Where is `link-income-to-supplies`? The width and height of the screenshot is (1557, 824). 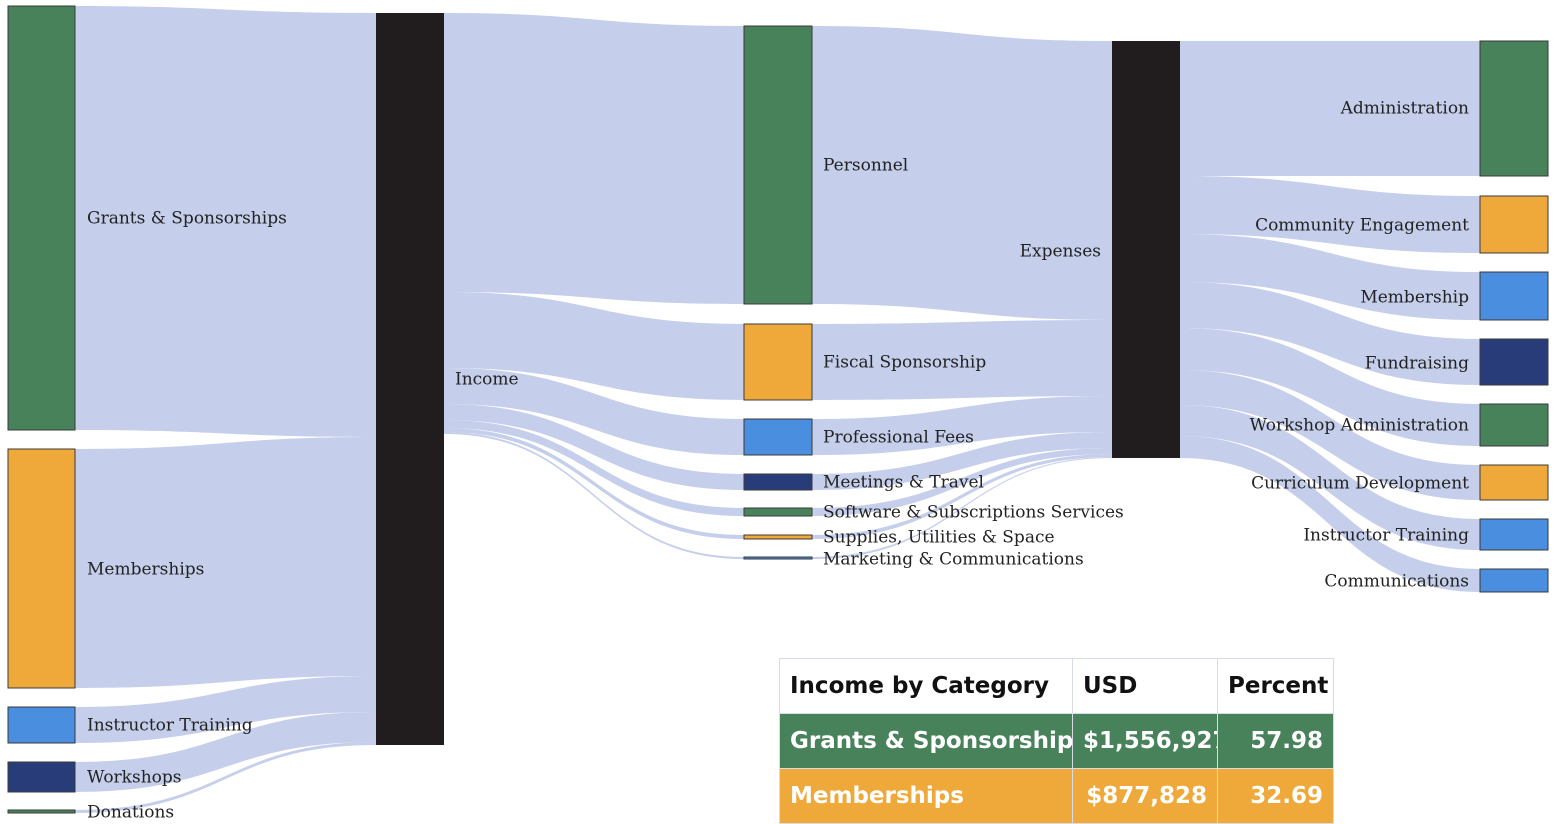 link-income-to-supplies is located at coordinates (594, 483).